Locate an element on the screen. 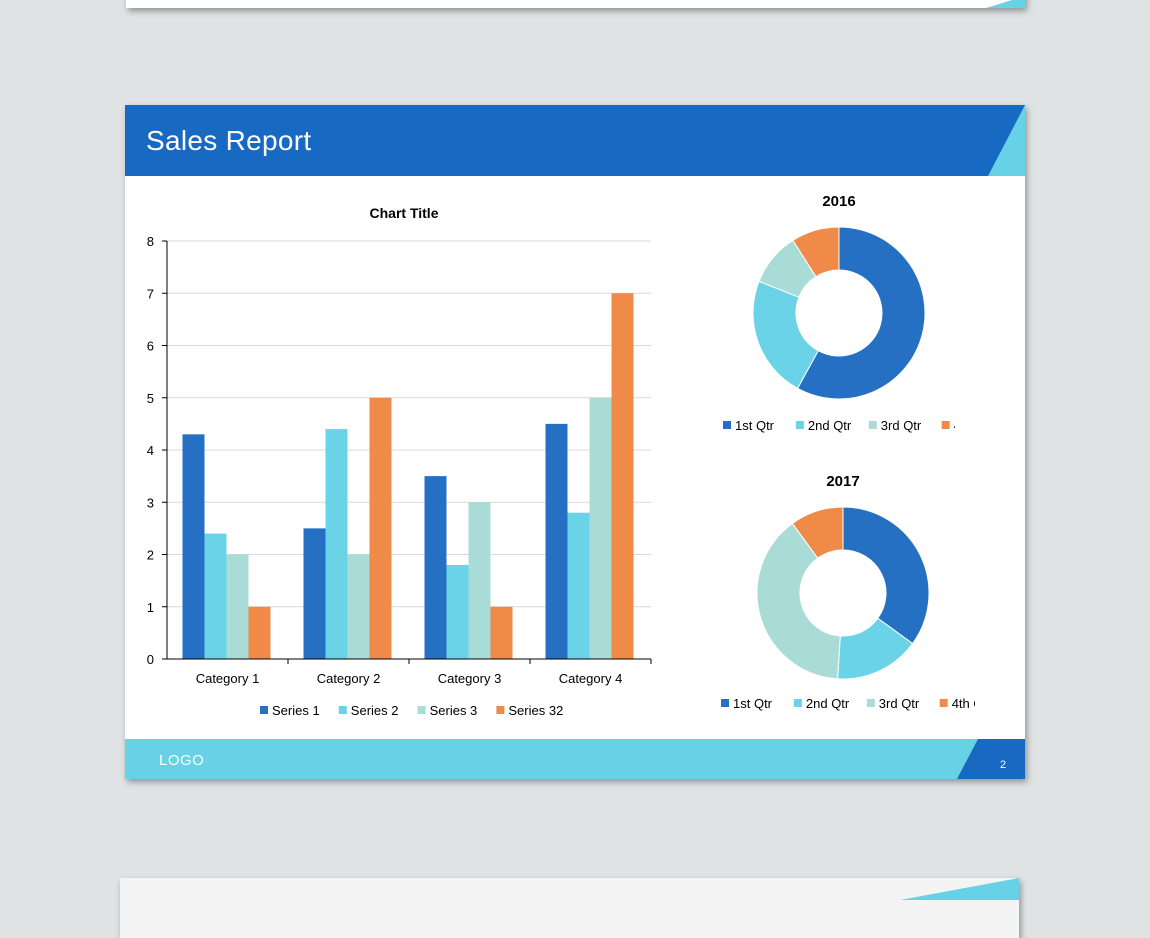  legend-label: Series 1 is located at coordinates (296, 710).